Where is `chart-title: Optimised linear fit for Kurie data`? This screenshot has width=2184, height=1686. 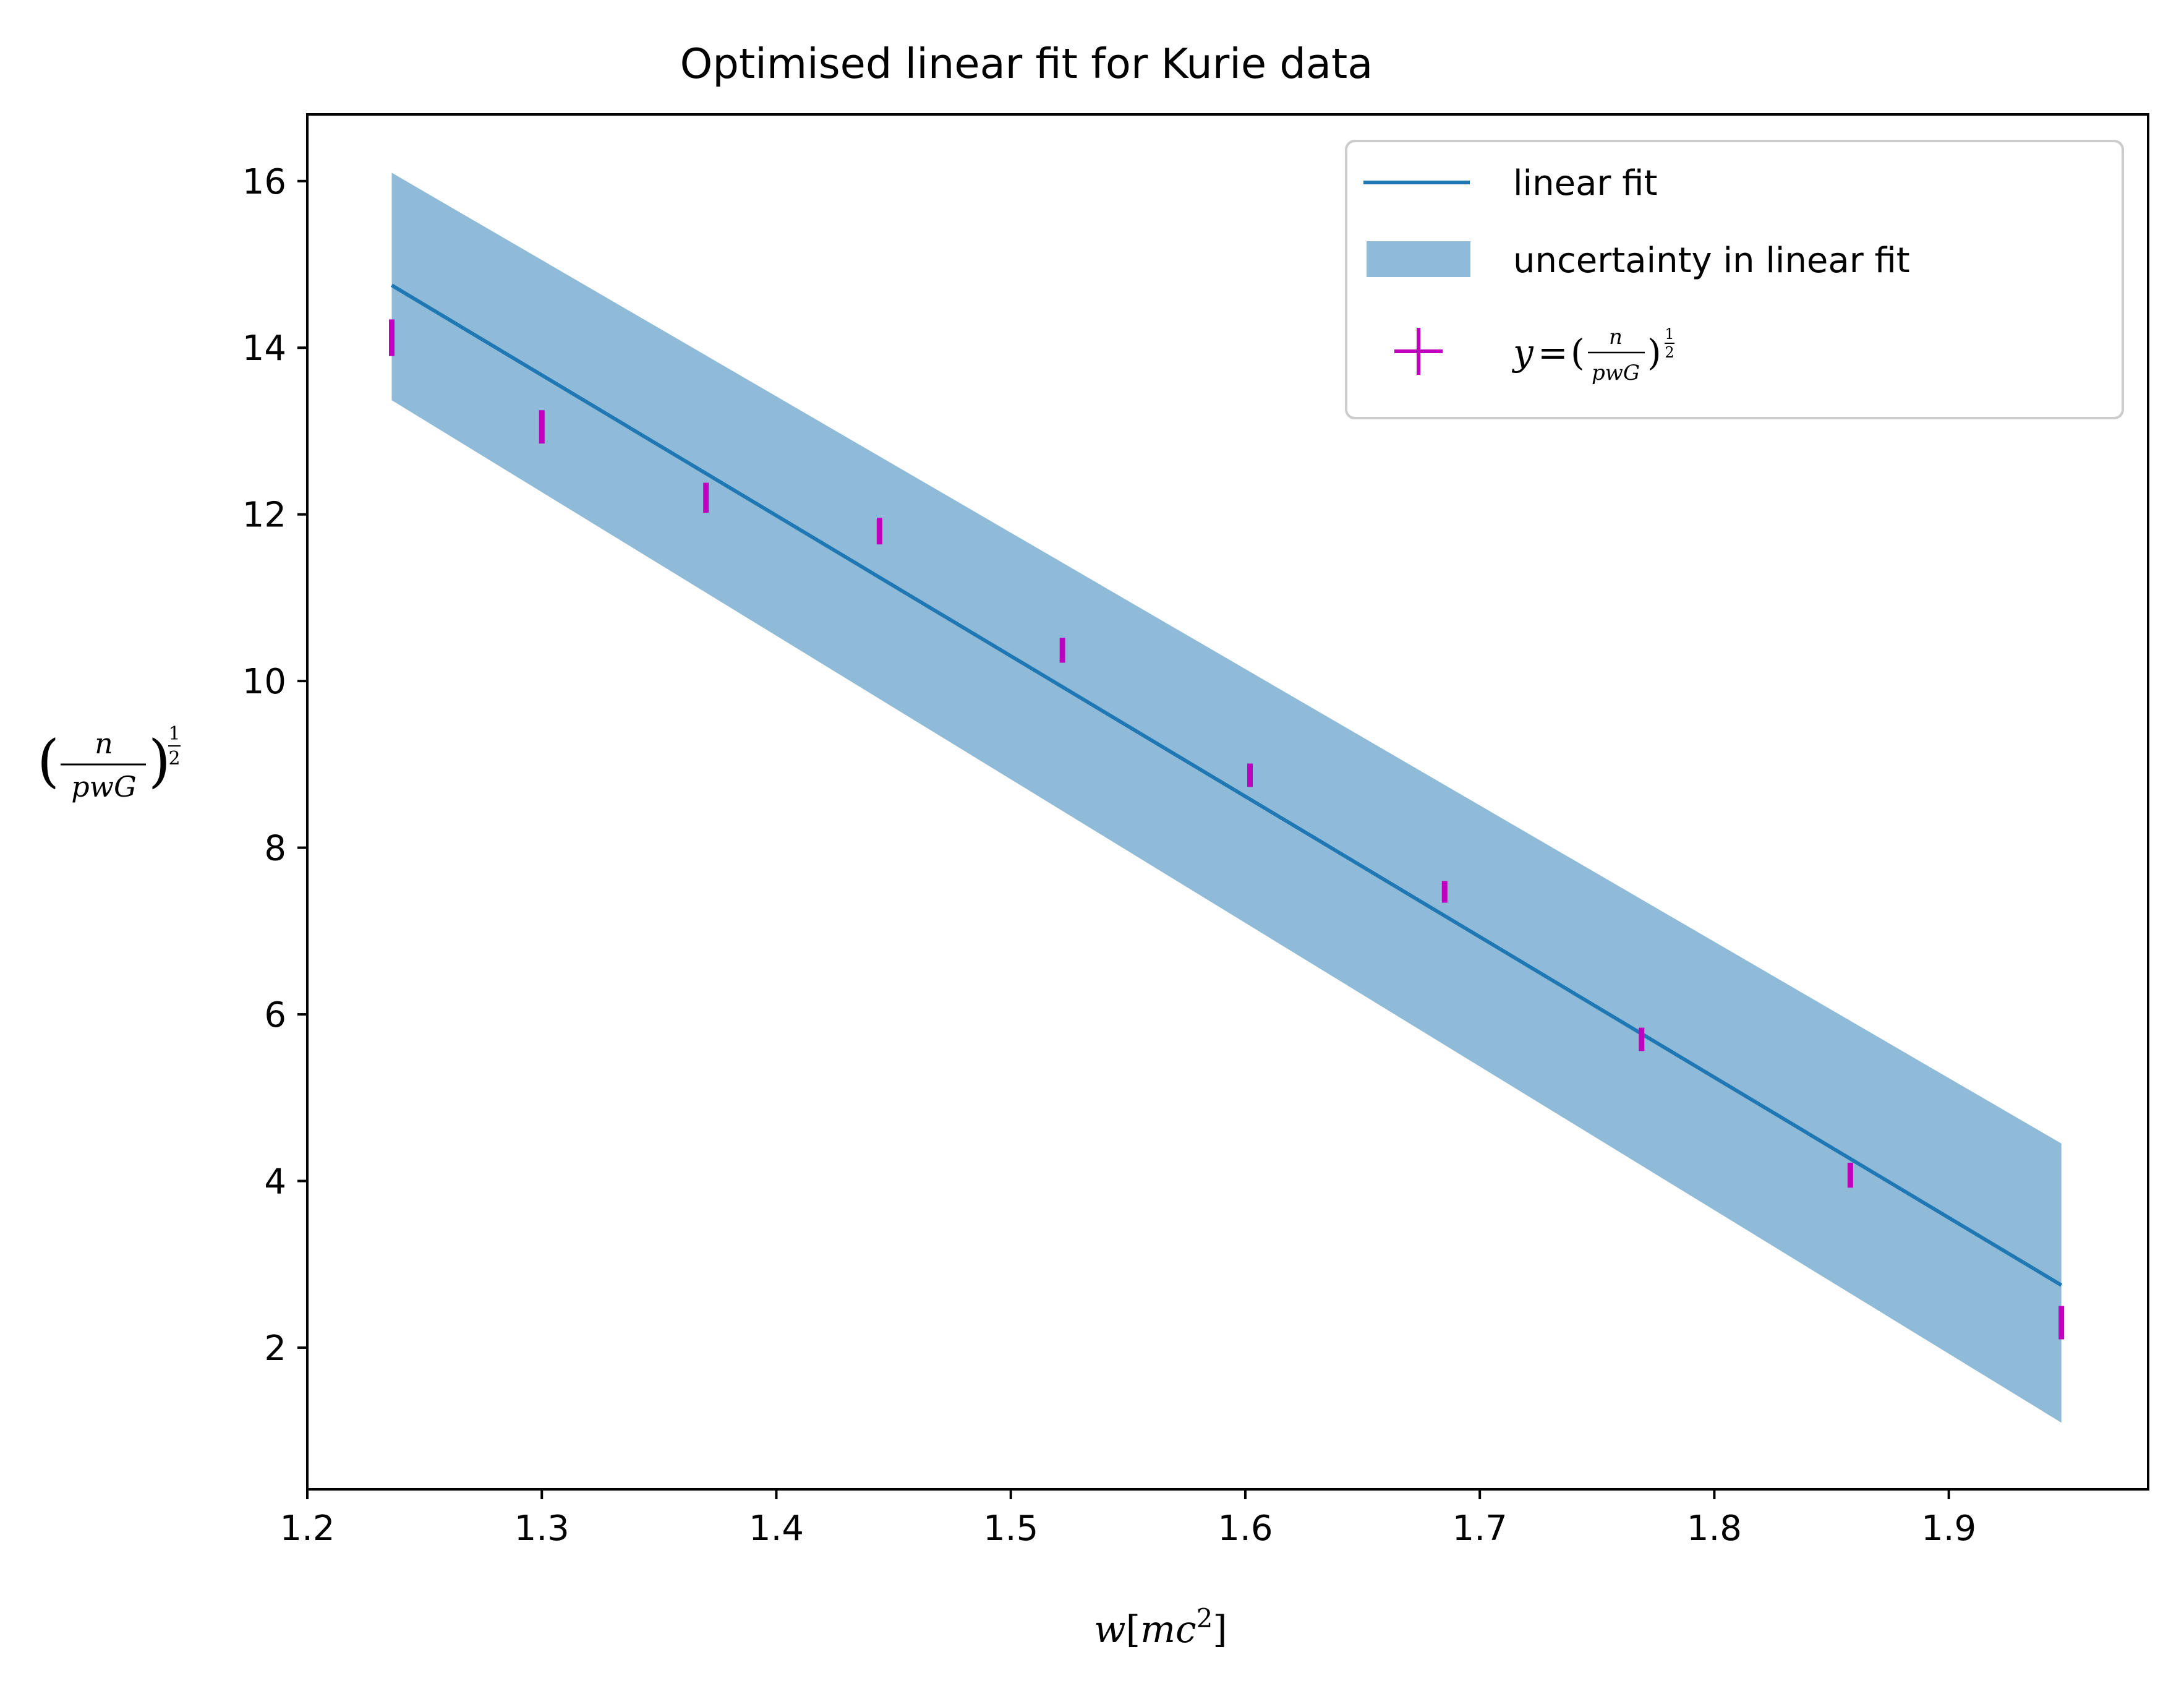 chart-title: Optimised linear fit for Kurie data is located at coordinates (1026, 64).